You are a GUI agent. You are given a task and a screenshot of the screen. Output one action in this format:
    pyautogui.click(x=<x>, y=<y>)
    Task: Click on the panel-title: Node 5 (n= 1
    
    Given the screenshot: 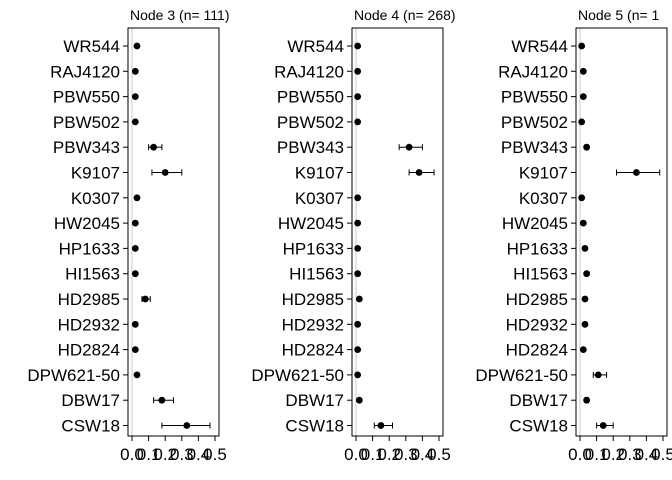 What is the action you would take?
    pyautogui.click(x=619, y=15)
    